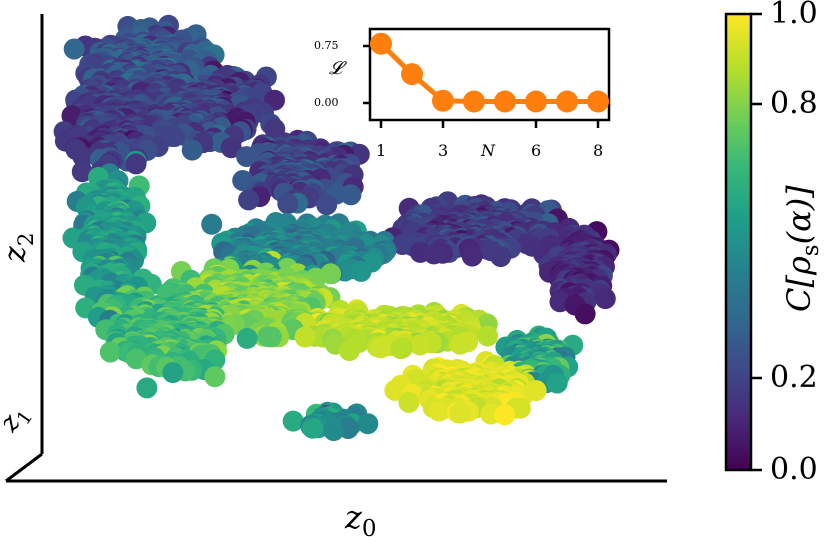 The width and height of the screenshot is (825, 542). I want to click on colorbar-tick-1.0: 1.0, so click(794, 15).